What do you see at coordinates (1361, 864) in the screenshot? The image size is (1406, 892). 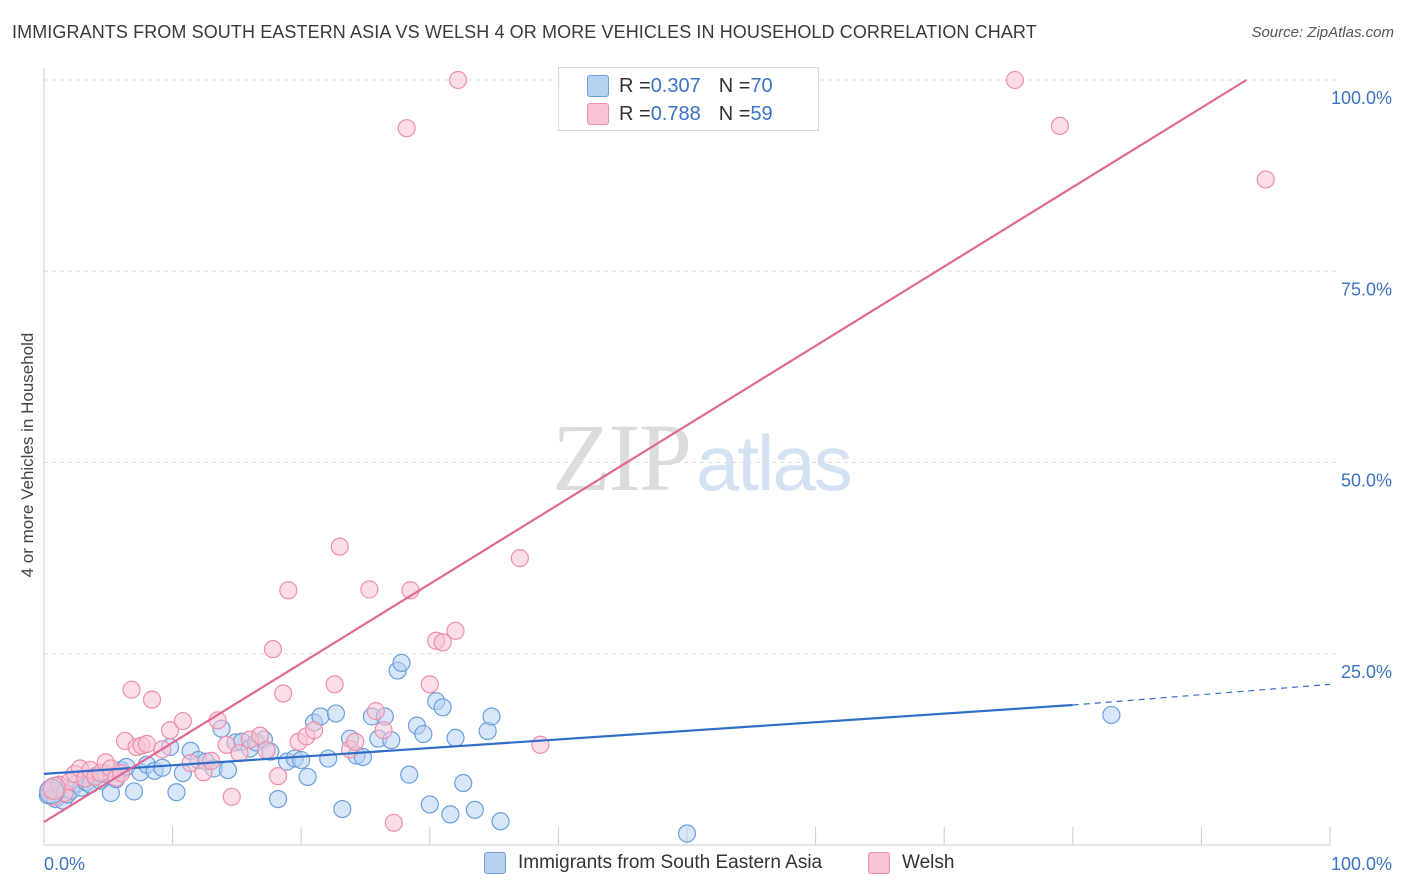 I see `x-tick-label: 100.0%` at bounding box center [1361, 864].